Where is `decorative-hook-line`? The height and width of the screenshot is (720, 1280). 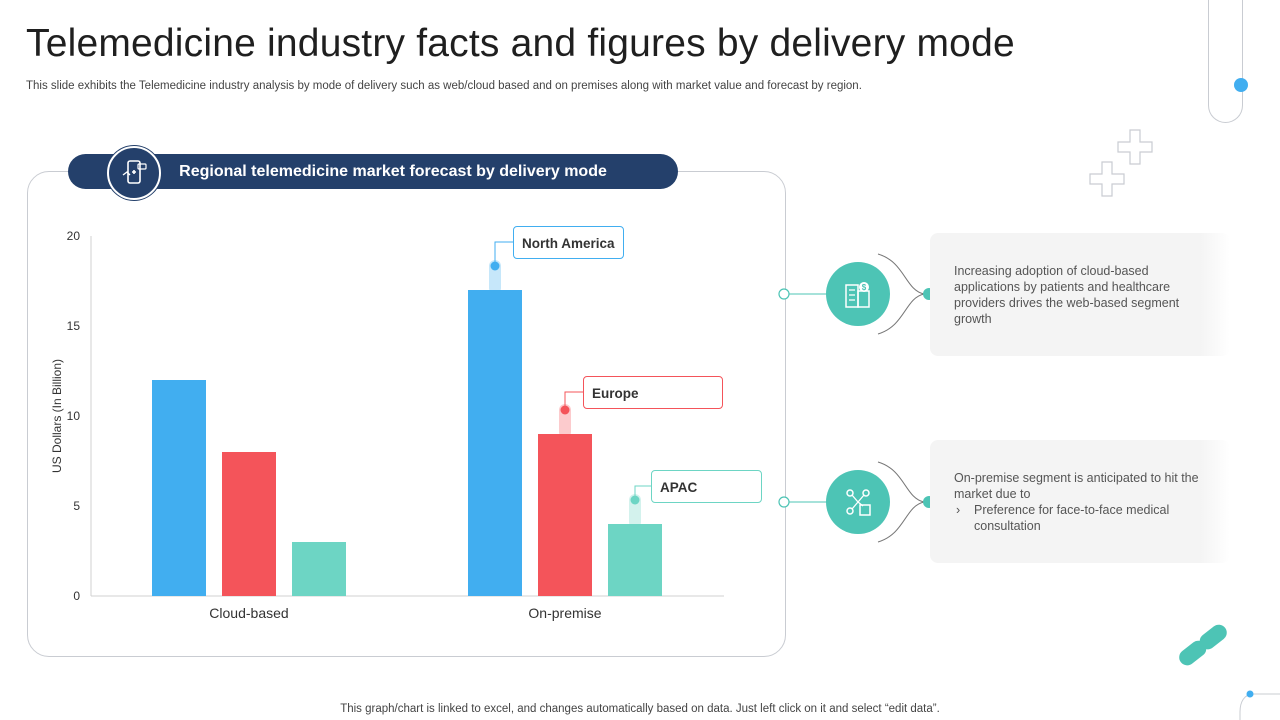 decorative-hook-line is located at coordinates (1225, 61).